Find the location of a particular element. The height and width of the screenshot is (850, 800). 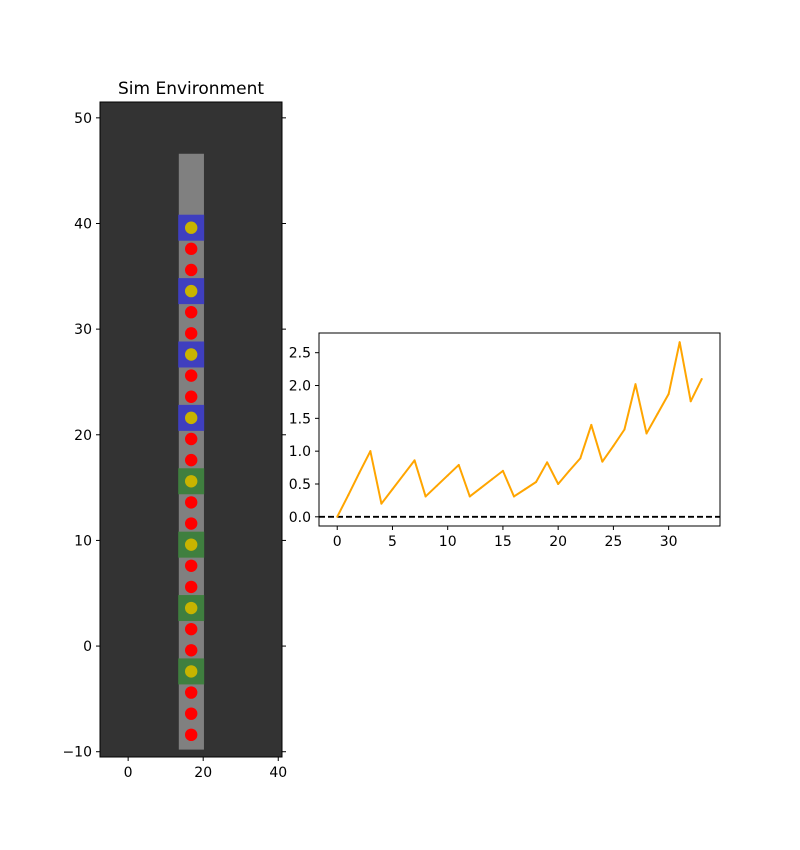

env-x-tick-label-2: 40 is located at coordinates (278, 773).